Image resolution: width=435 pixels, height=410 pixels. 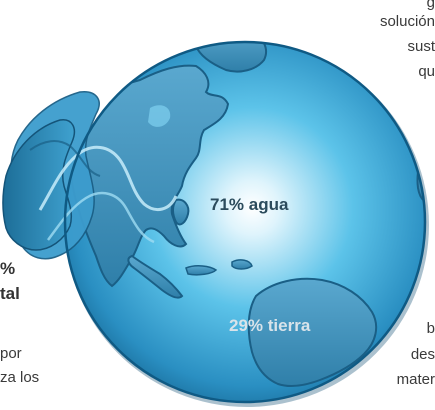 I want to click on land-percentage-label: 29% tierra, so click(x=270, y=325).